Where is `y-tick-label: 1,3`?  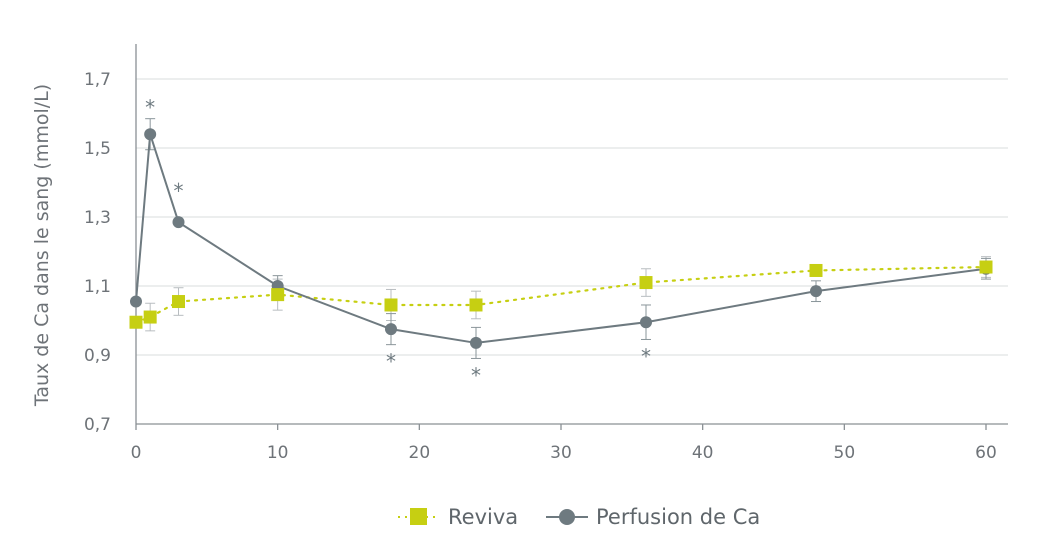
y-tick-label: 1,3 is located at coordinates (97, 218).